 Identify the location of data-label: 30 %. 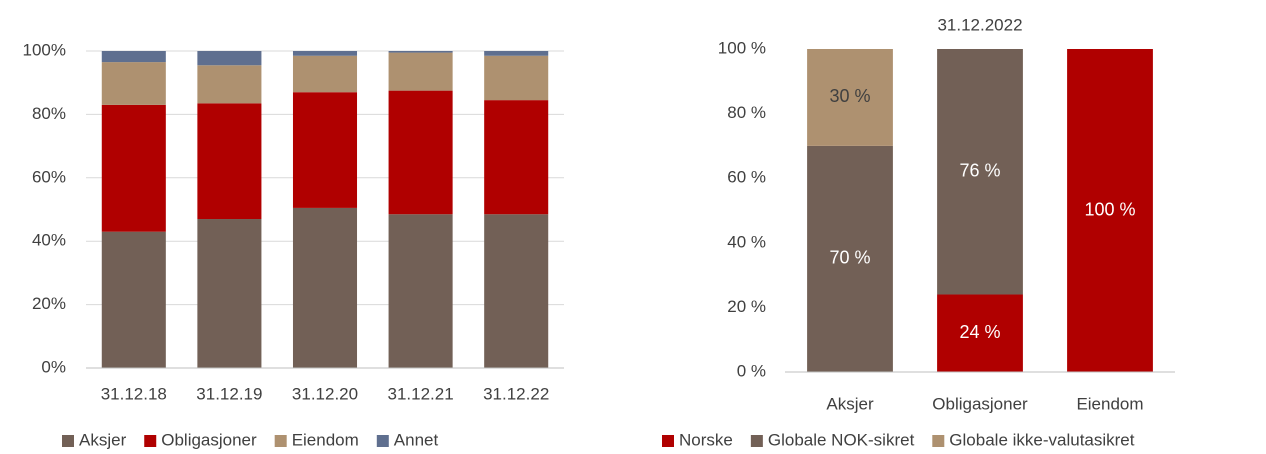
(849, 96).